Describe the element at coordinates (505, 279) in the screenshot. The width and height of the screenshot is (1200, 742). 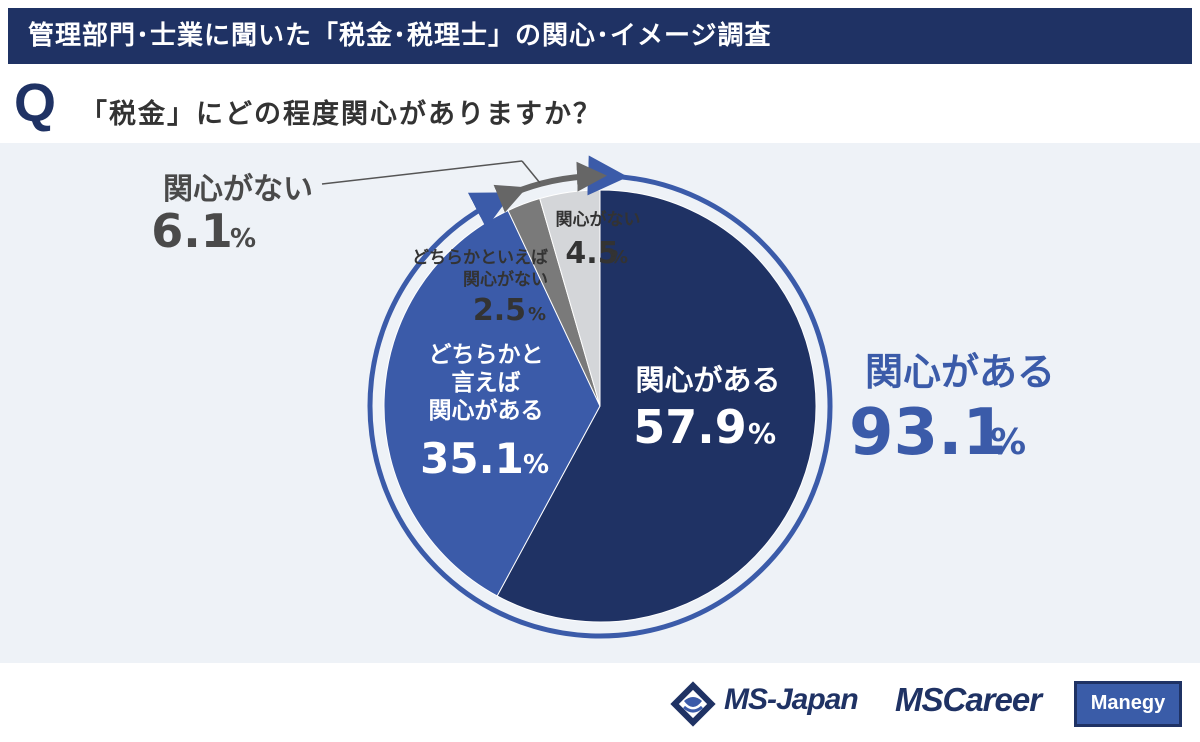
I see `slice-label-somewhat-not-2: 関心がない` at that location.